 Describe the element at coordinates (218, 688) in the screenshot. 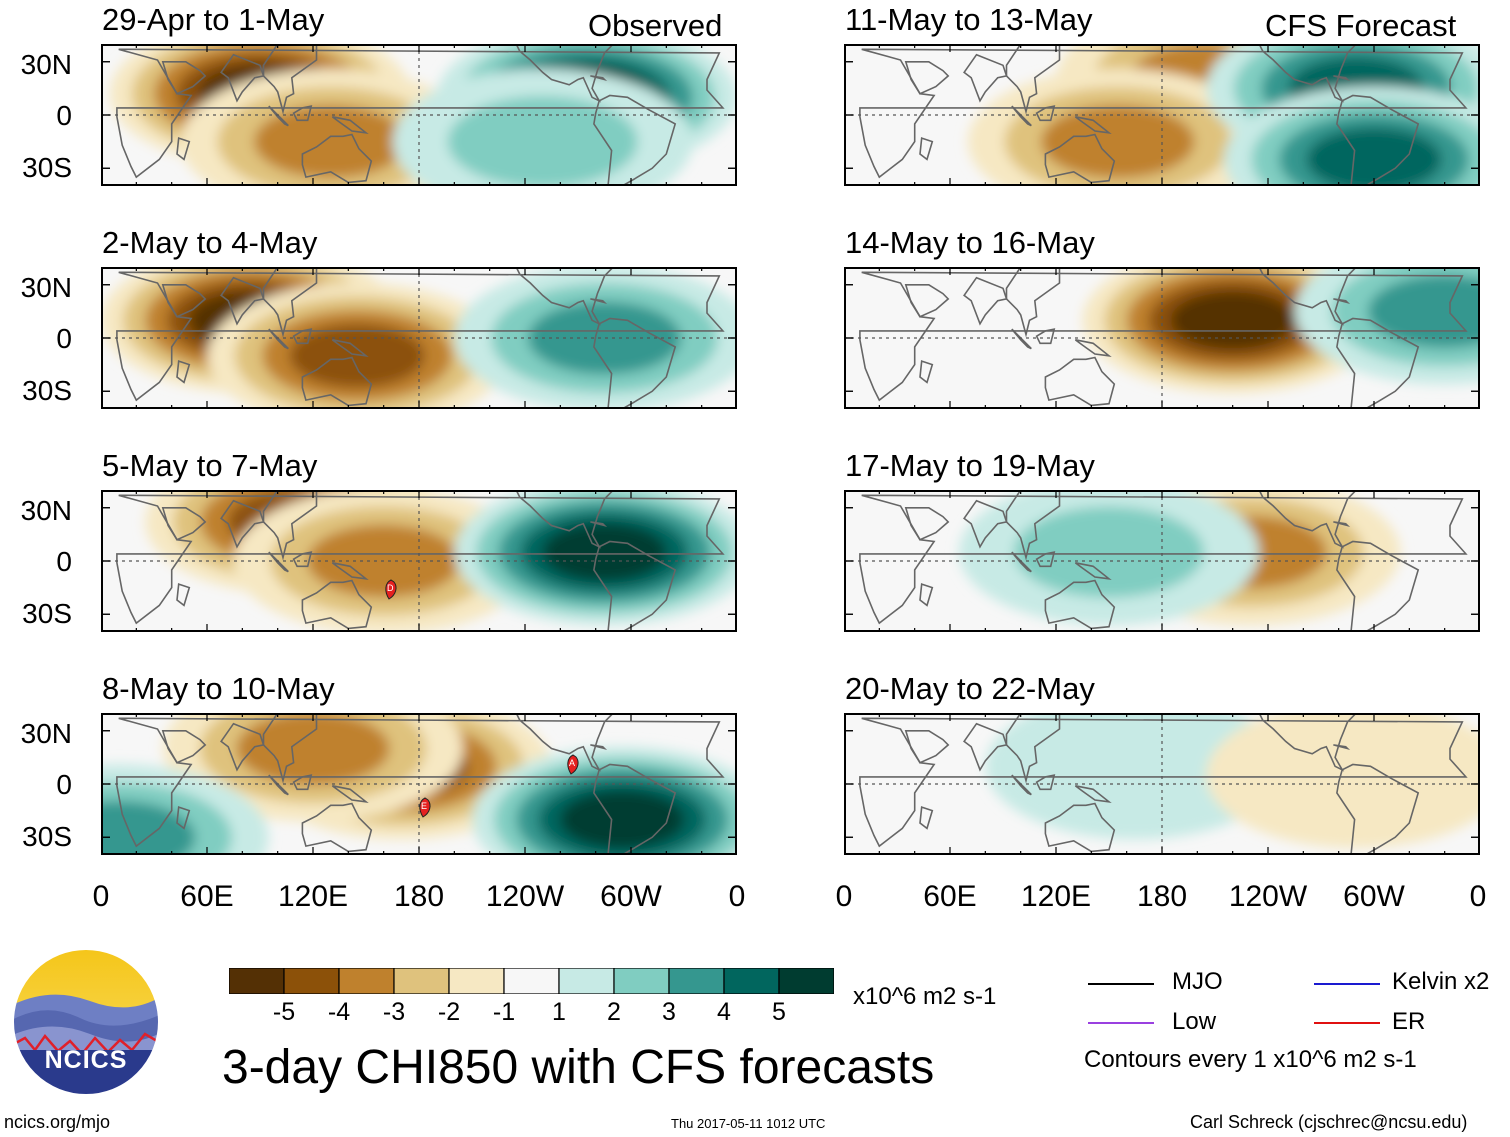

I see `panel-title-obs-4: 8-May to 10-May` at that location.